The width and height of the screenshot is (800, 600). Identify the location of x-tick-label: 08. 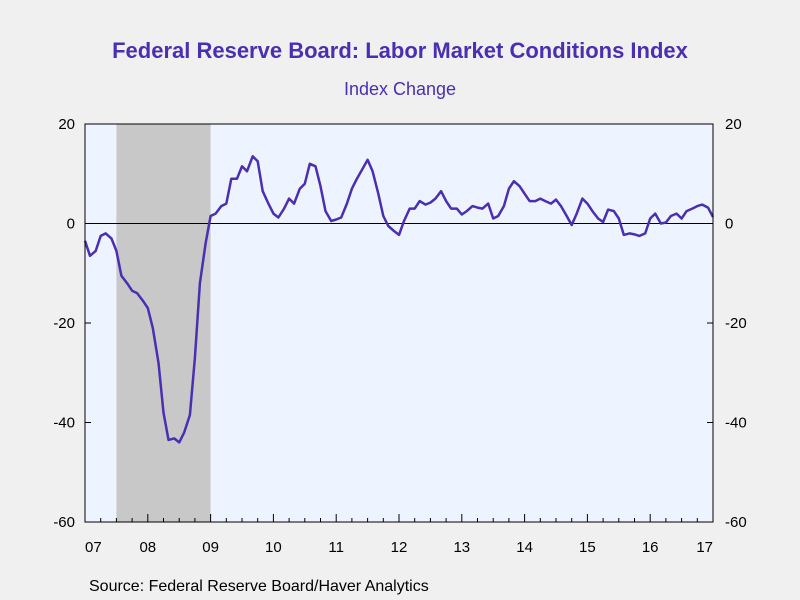
(147, 547).